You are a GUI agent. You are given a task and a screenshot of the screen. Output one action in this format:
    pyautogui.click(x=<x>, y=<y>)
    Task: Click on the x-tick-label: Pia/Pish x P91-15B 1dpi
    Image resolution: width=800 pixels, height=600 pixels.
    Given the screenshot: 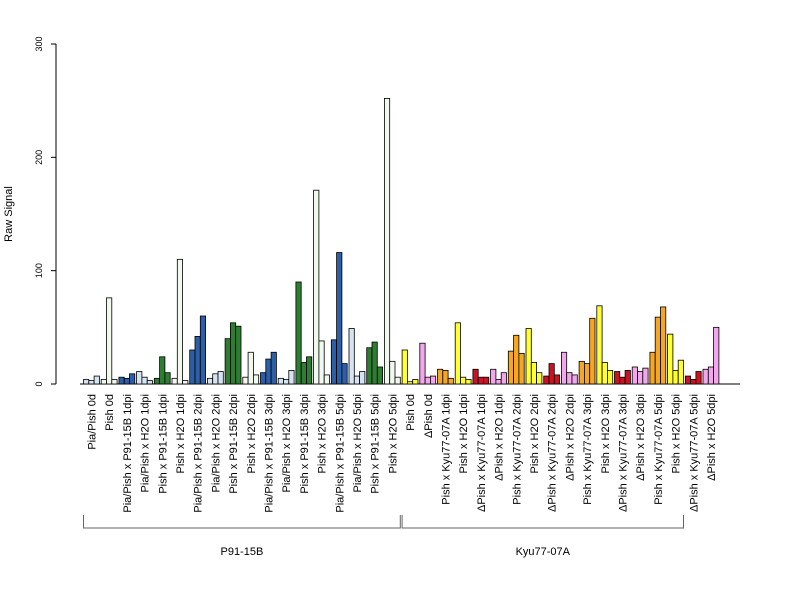 What is the action you would take?
    pyautogui.click(x=128, y=453)
    